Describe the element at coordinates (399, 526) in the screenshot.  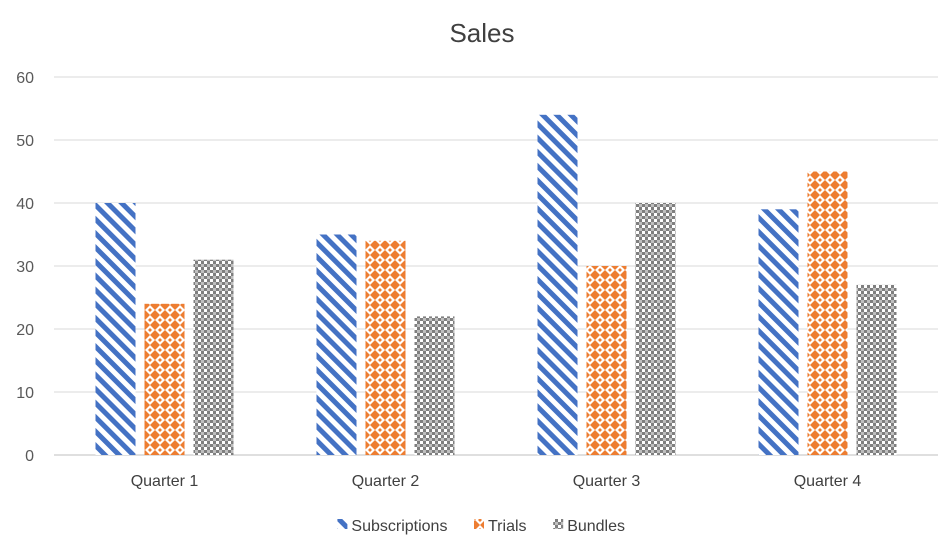
I see `legend-label-subscriptions: Subscriptions` at that location.